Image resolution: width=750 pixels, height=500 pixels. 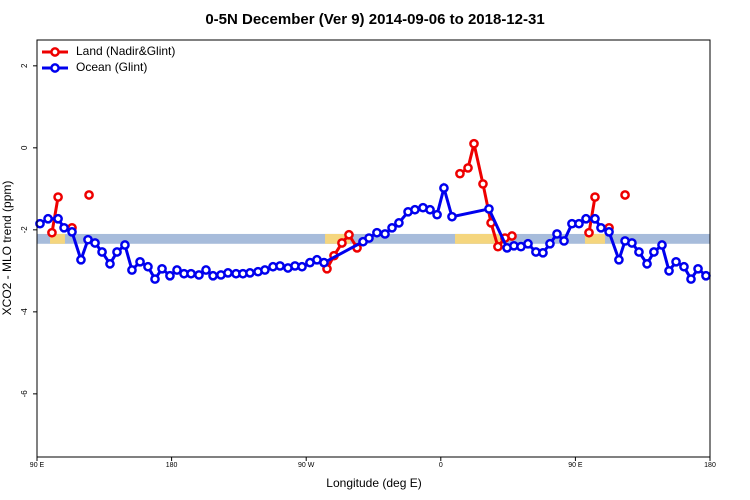 What do you see at coordinates (108, 59) in the screenshot?
I see `legend: Land (Nadir&Glint) Ocean (Glint)` at bounding box center [108, 59].